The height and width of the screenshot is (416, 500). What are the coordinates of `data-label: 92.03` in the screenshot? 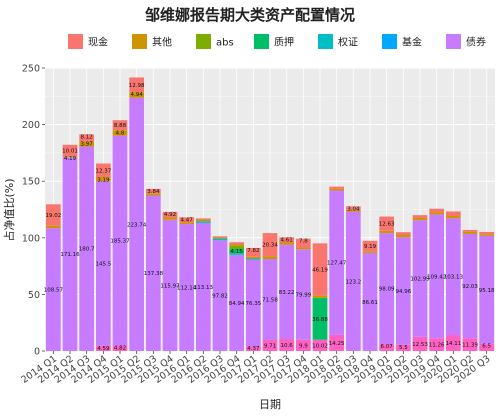 It's located at (470, 287).